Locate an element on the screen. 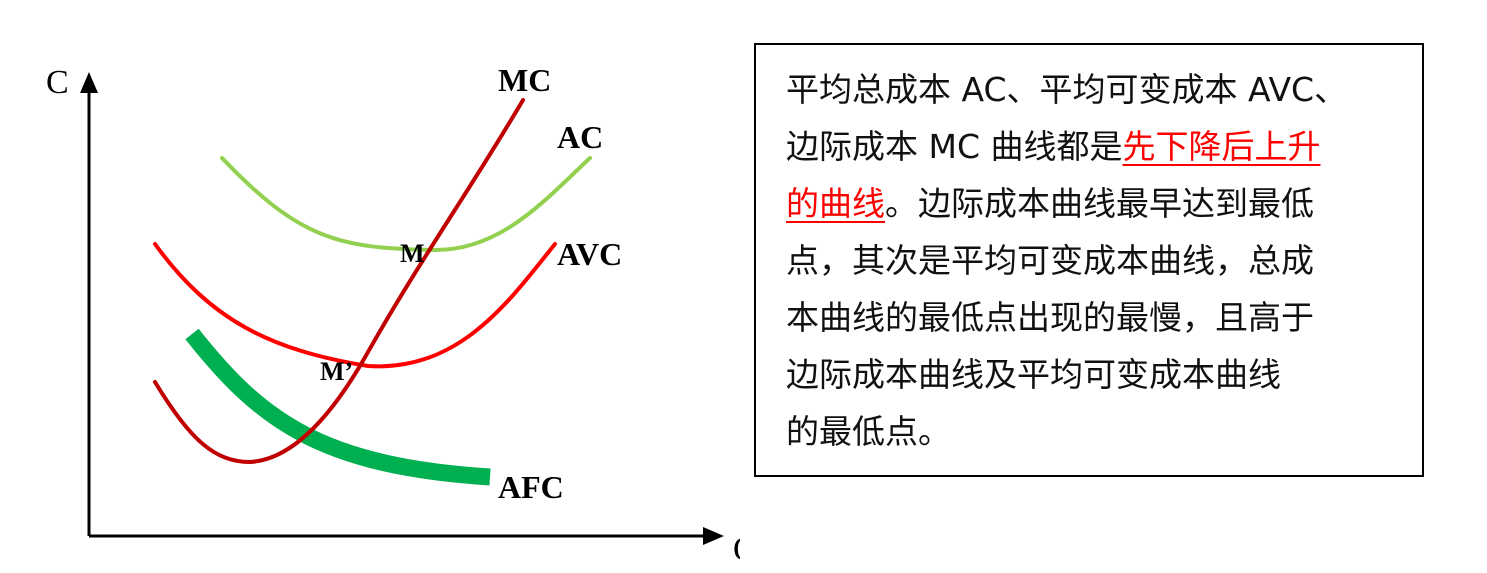 This screenshot has width=1487, height=573. note-text: 的最低点。 is located at coordinates (868, 431).